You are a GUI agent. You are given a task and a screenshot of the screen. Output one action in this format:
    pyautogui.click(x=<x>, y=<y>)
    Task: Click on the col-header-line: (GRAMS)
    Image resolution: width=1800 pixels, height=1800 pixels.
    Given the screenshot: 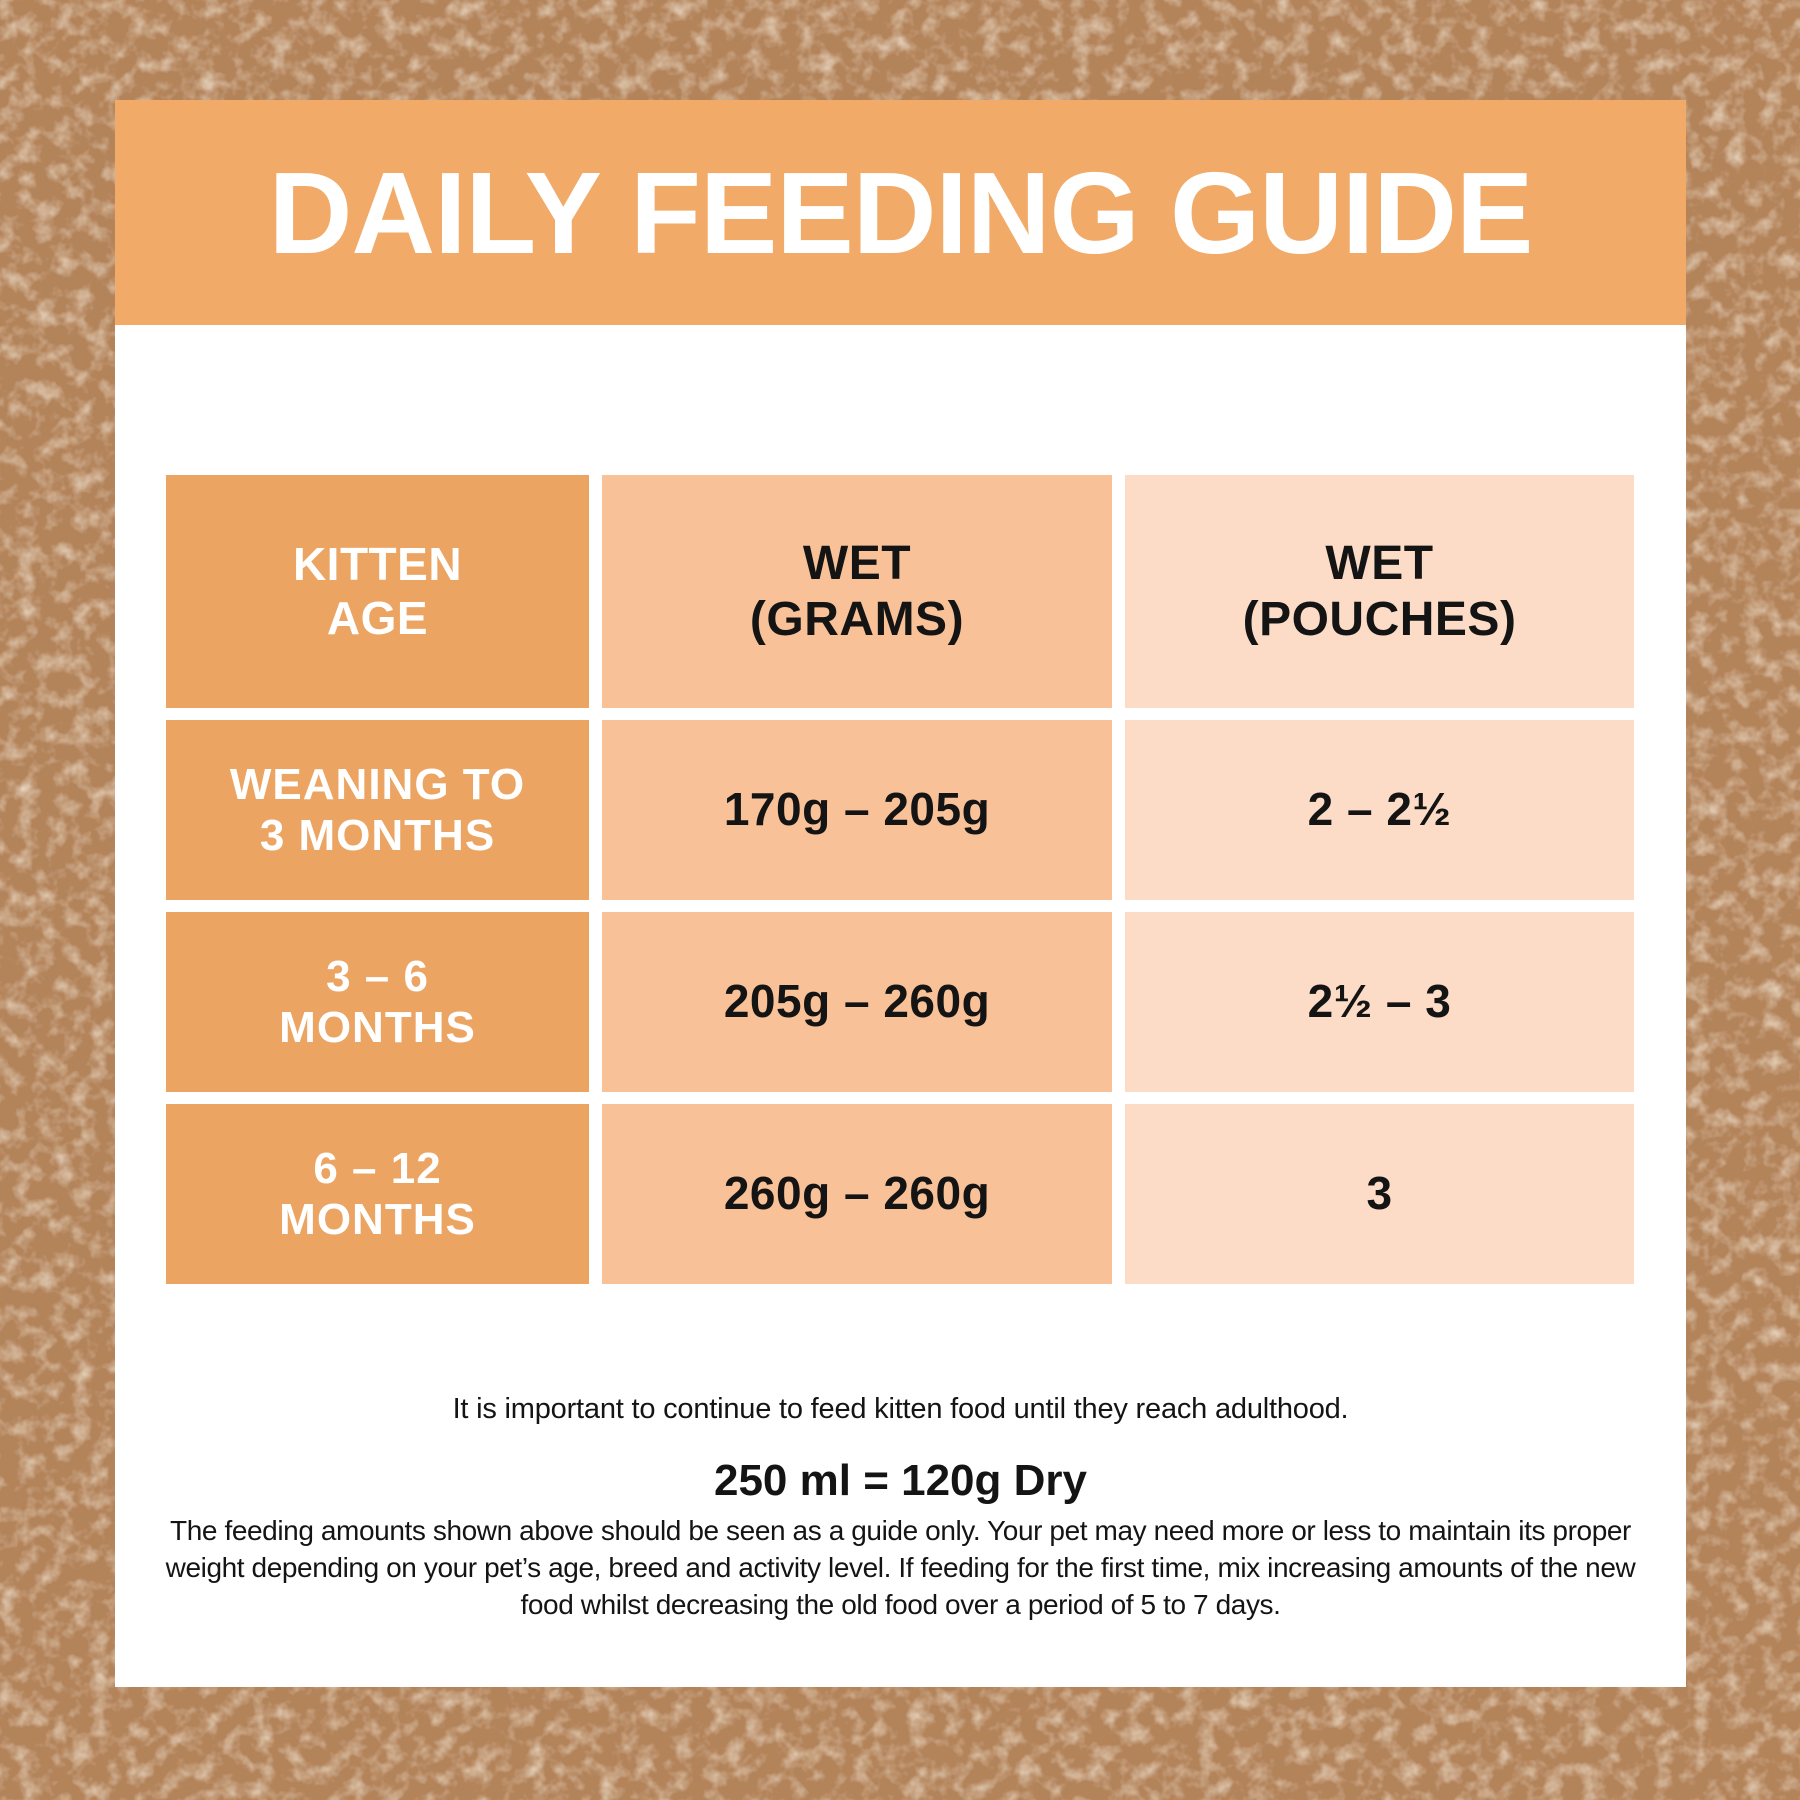 What is the action you would take?
    pyautogui.click(x=857, y=619)
    